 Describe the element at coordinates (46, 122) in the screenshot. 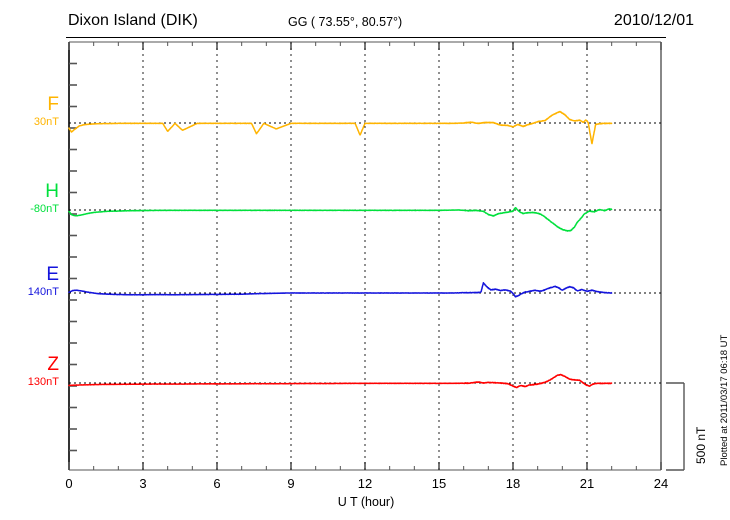

I see `component-offset-f: 30nT` at that location.